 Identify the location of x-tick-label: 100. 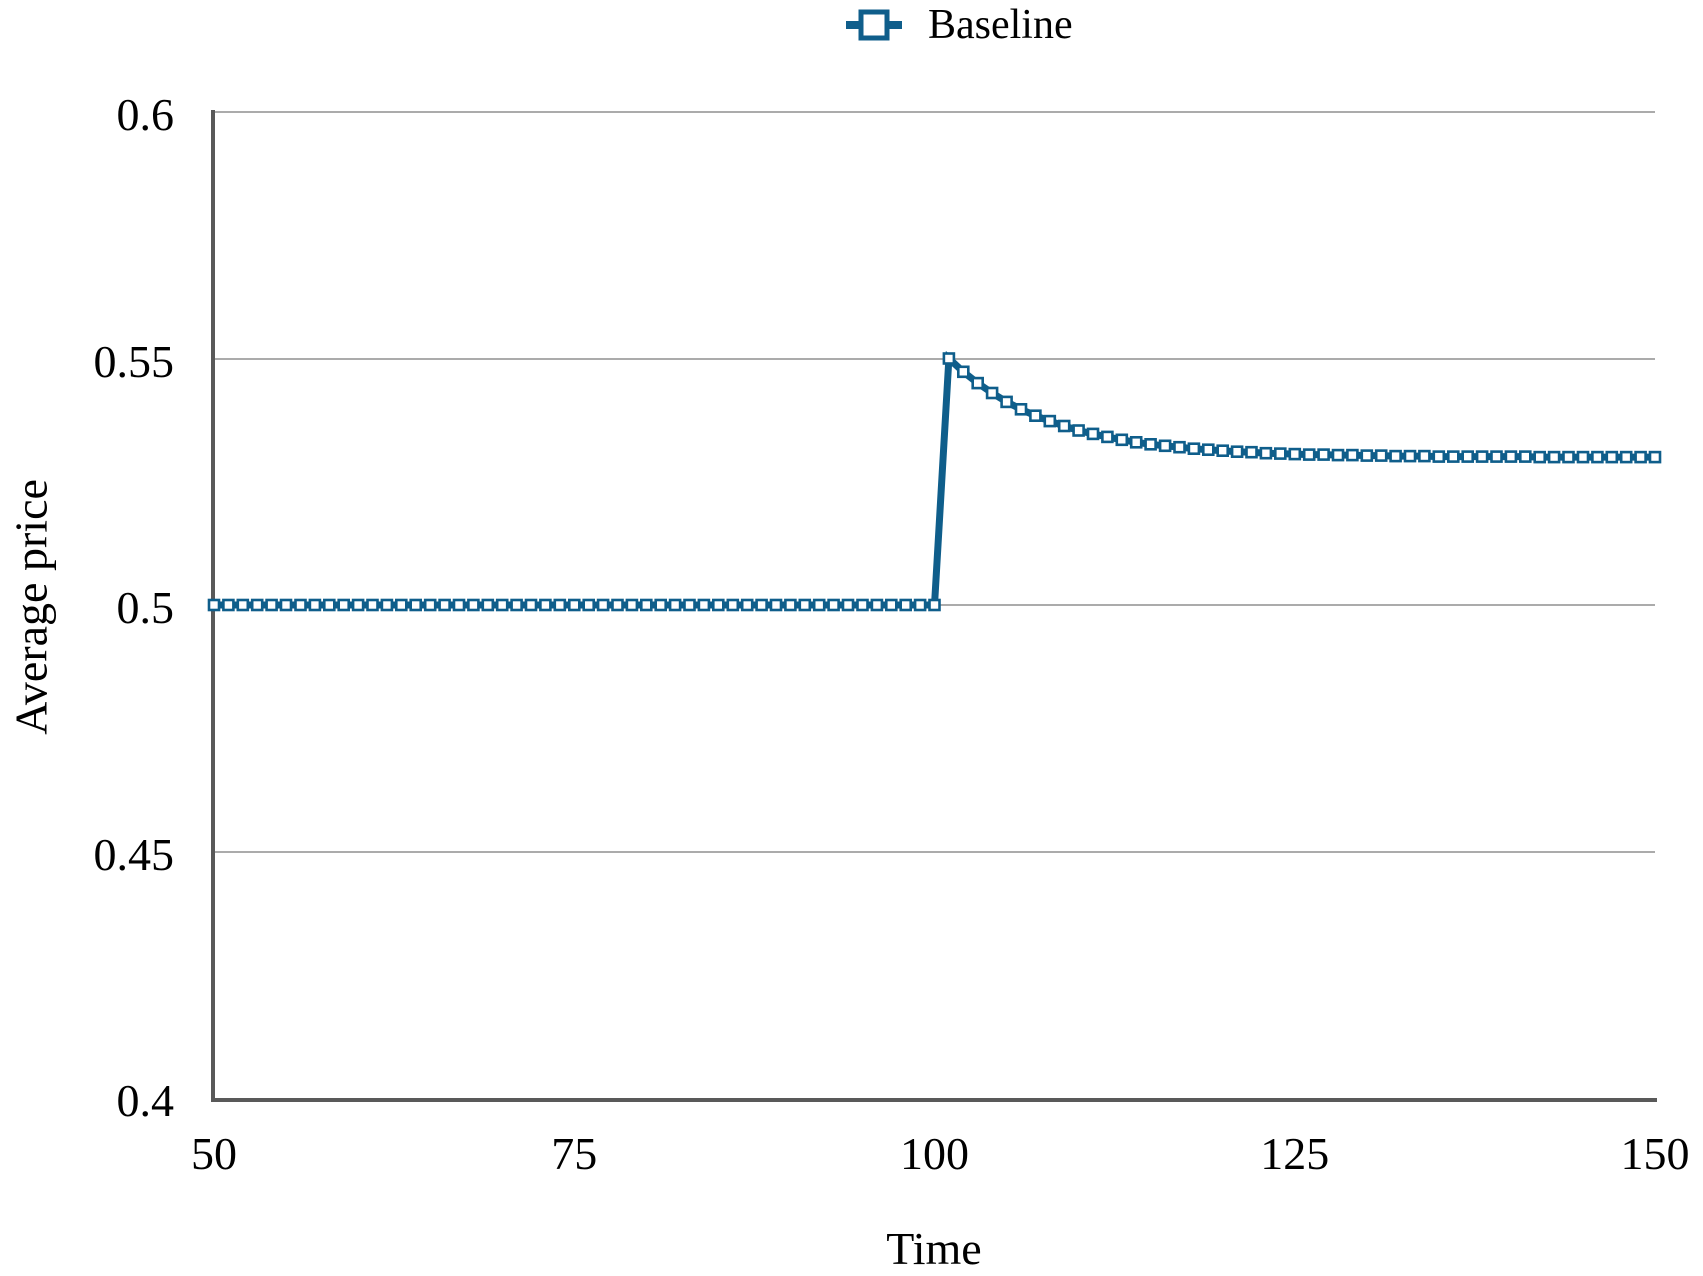
(934, 1153).